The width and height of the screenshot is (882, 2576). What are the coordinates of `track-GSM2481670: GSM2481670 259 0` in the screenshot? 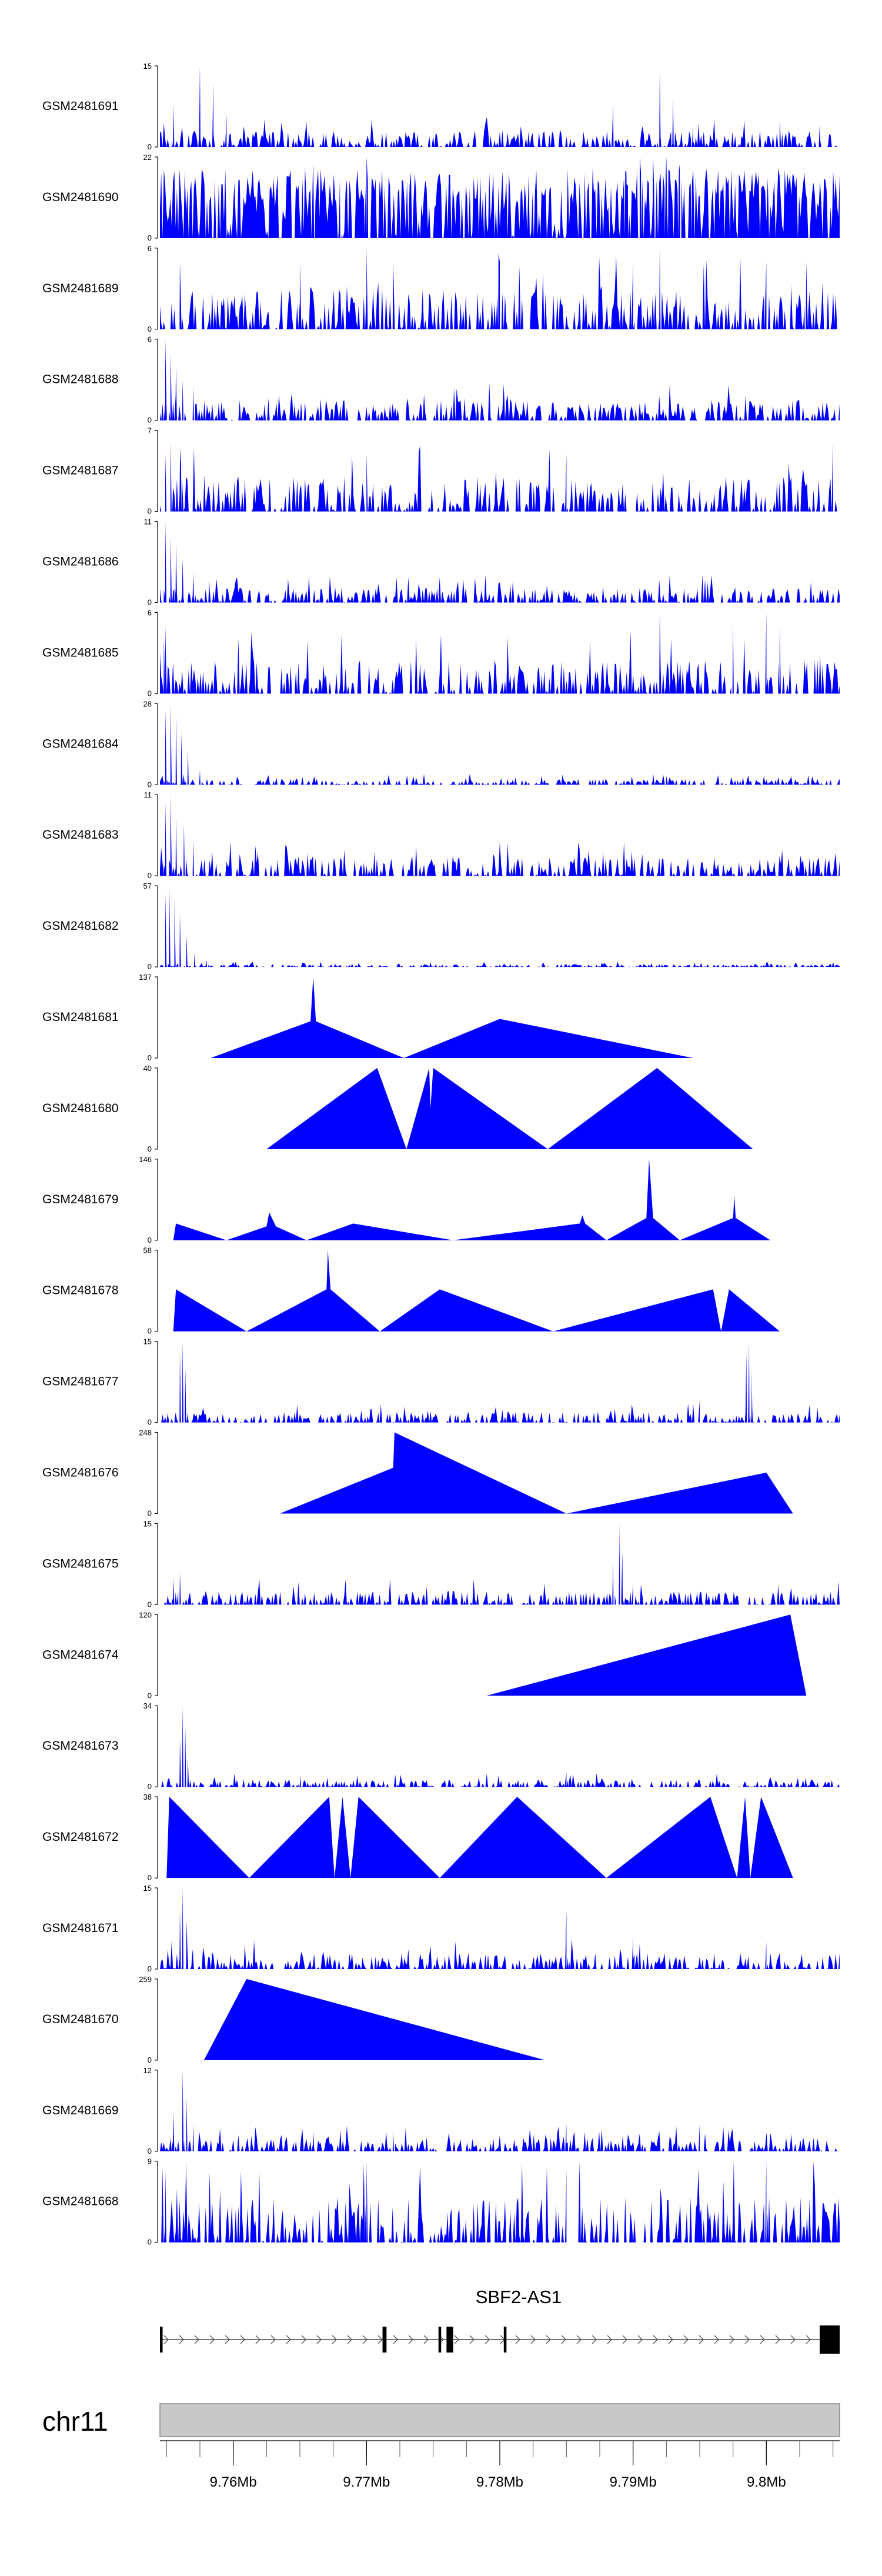 It's located at (294, 2019).